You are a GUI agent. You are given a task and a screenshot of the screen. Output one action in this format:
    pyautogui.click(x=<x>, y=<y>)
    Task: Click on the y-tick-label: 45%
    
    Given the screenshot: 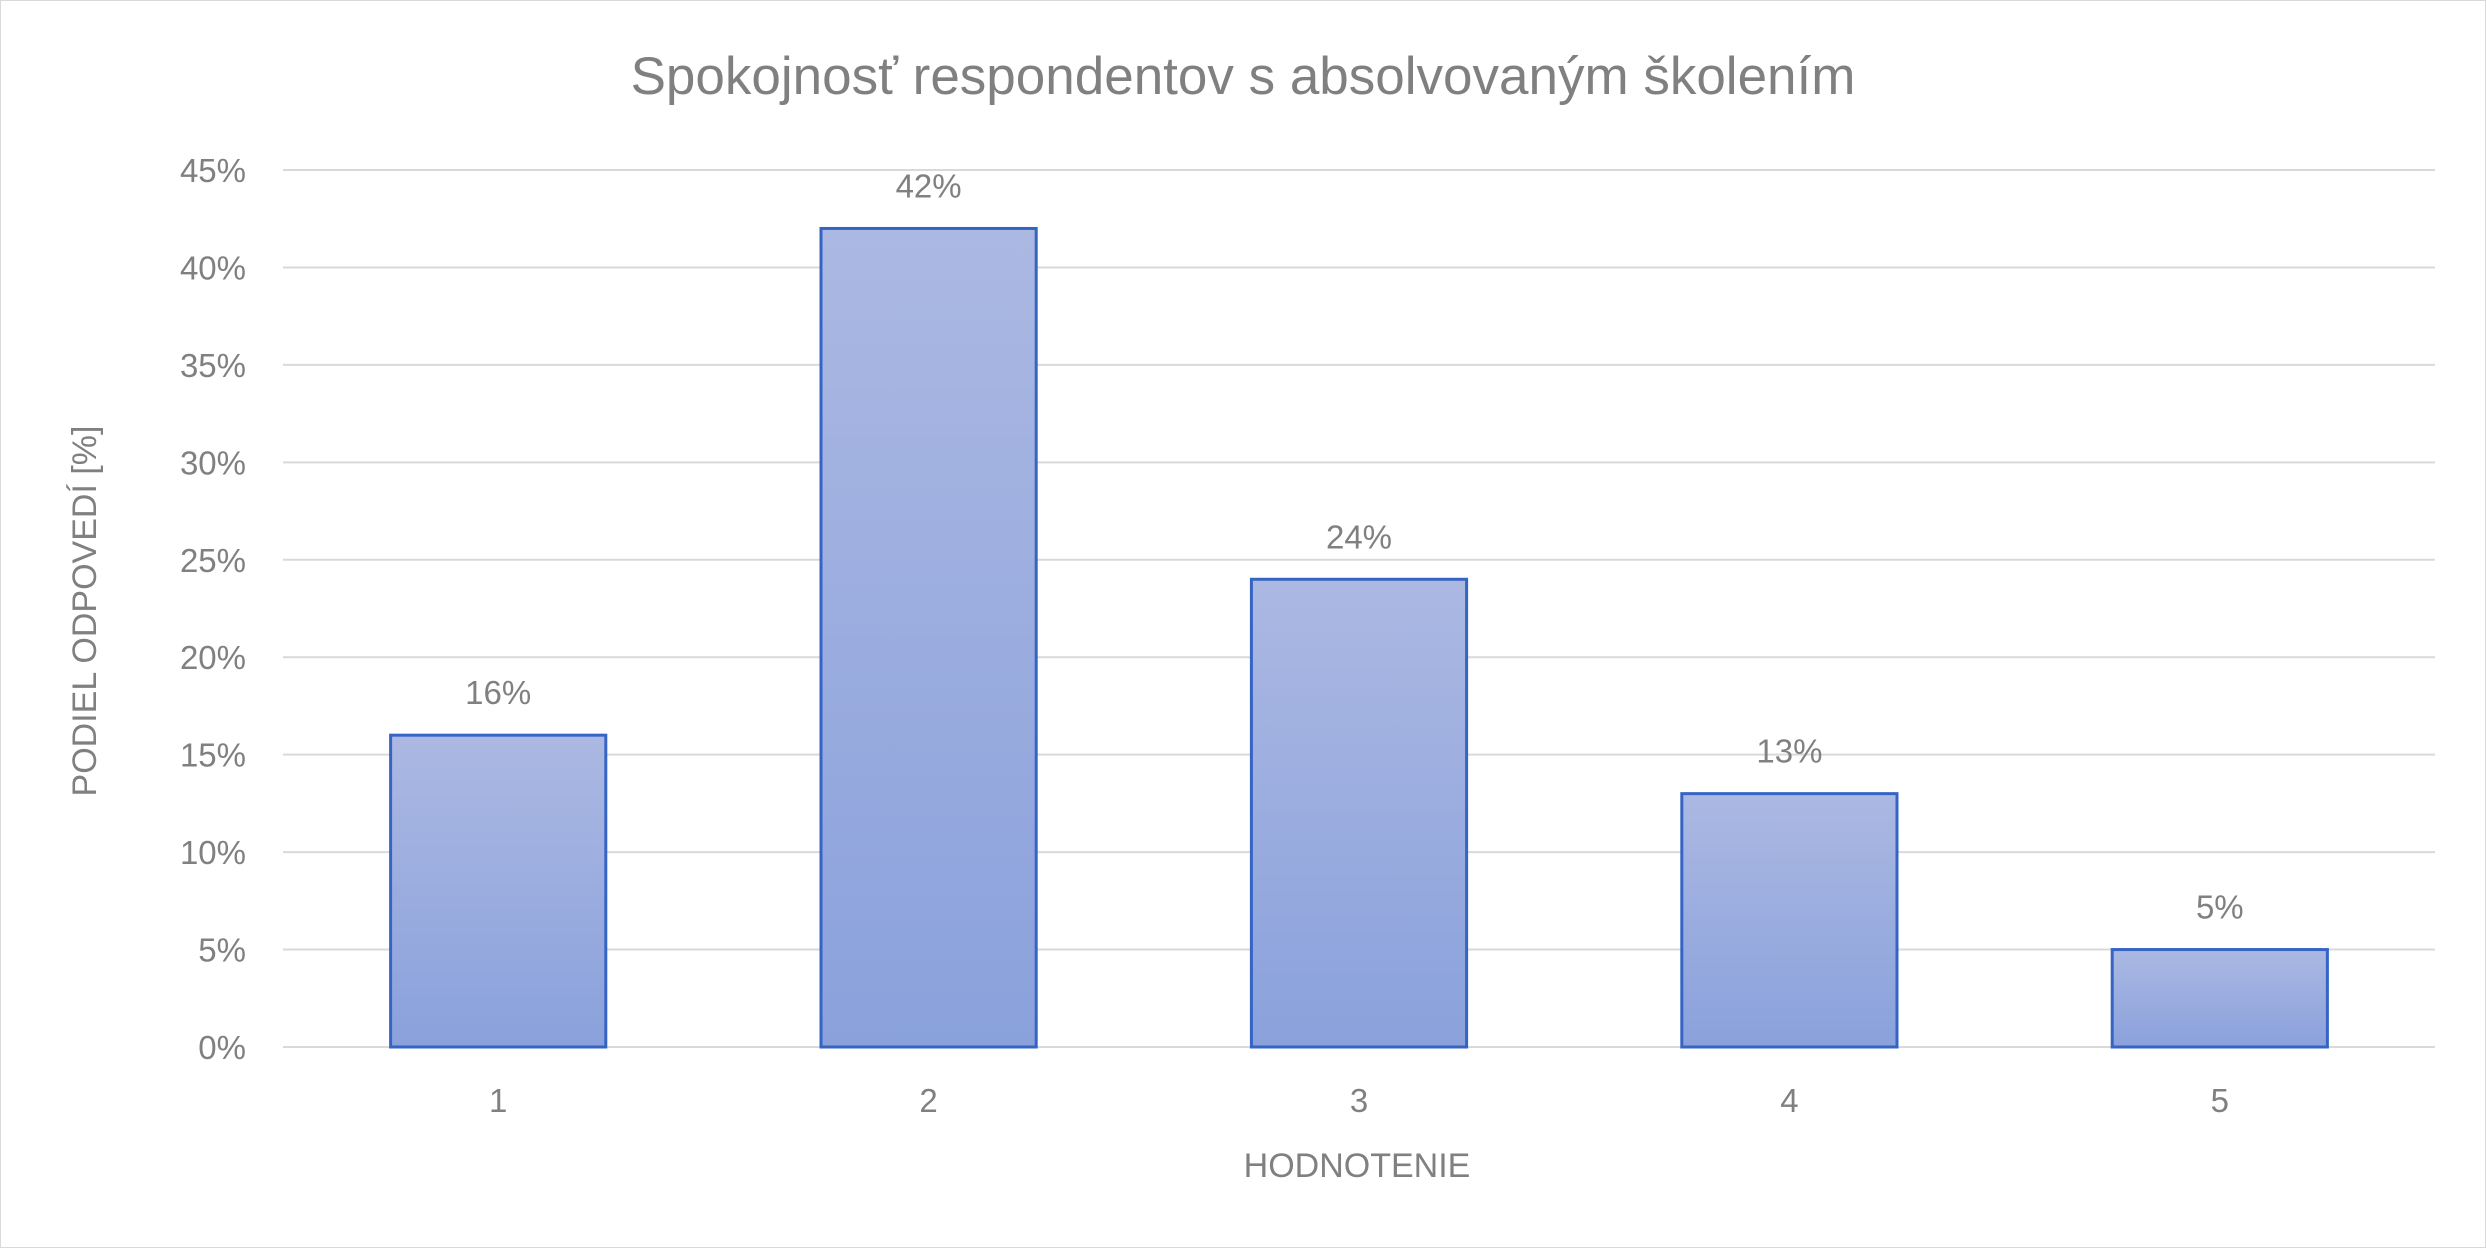 What is the action you would take?
    pyautogui.click(x=213, y=170)
    